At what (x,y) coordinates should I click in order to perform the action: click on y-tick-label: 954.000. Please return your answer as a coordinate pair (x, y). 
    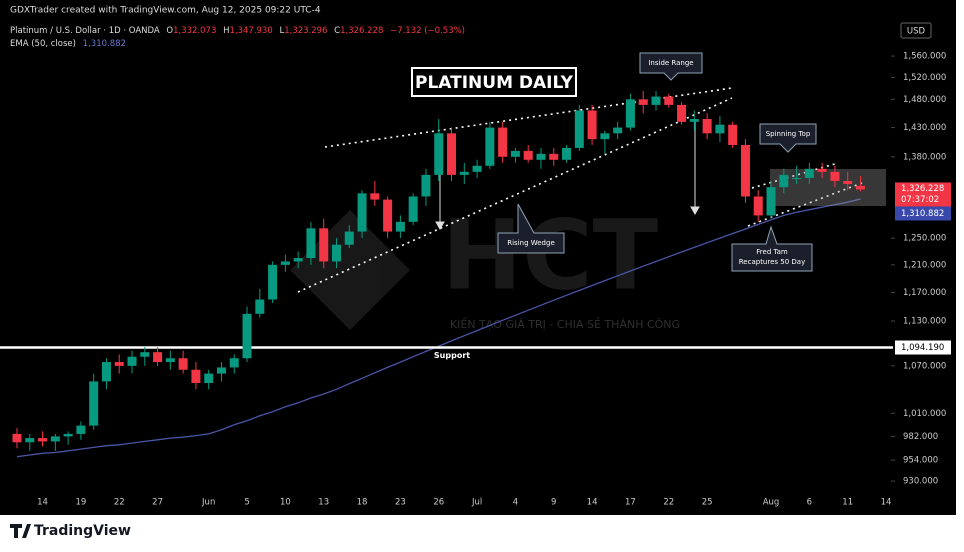
    Looking at the image, I should click on (920, 461).